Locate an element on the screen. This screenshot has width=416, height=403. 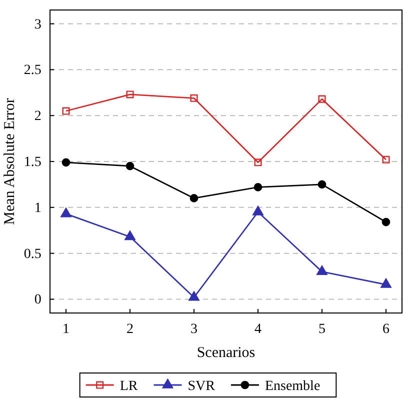
y-tick-label: 1.5 is located at coordinates (33, 162).